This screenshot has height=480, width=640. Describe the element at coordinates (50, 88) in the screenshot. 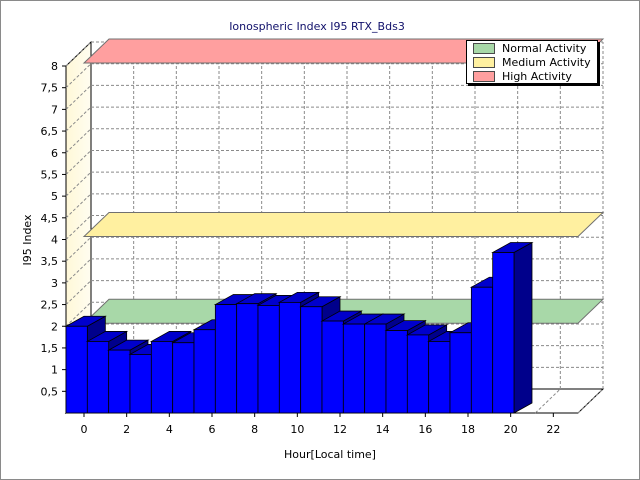

I see `y-tick-label: 7,5` at that location.